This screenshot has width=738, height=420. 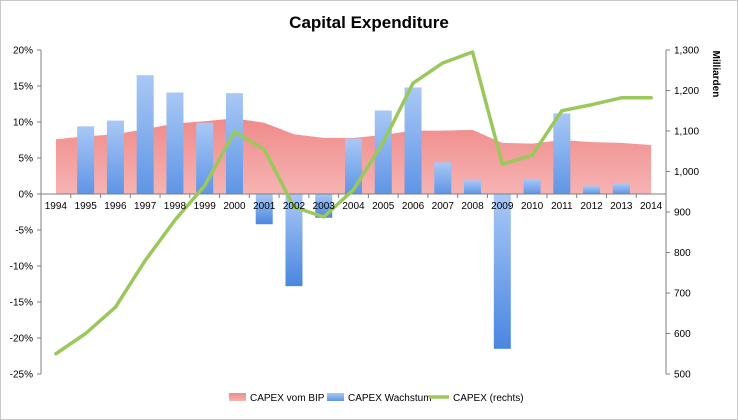 I want to click on y-right-tick-label: 500, so click(x=682, y=375).